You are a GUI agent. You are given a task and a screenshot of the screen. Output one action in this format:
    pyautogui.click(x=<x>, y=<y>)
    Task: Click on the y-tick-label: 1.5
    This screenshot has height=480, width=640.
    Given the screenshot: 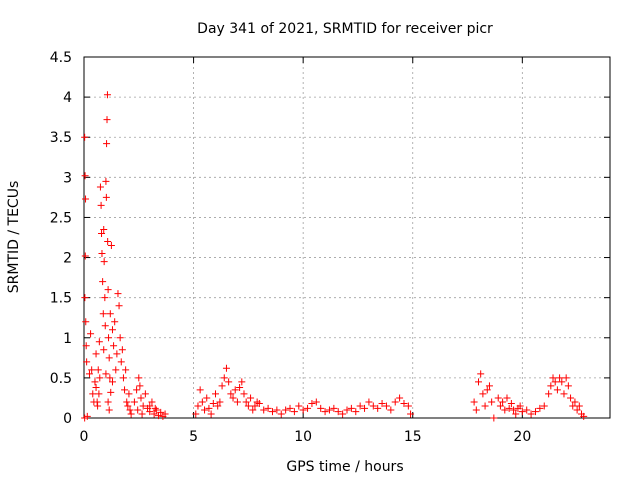 What is the action you would take?
    pyautogui.click(x=61, y=299)
    